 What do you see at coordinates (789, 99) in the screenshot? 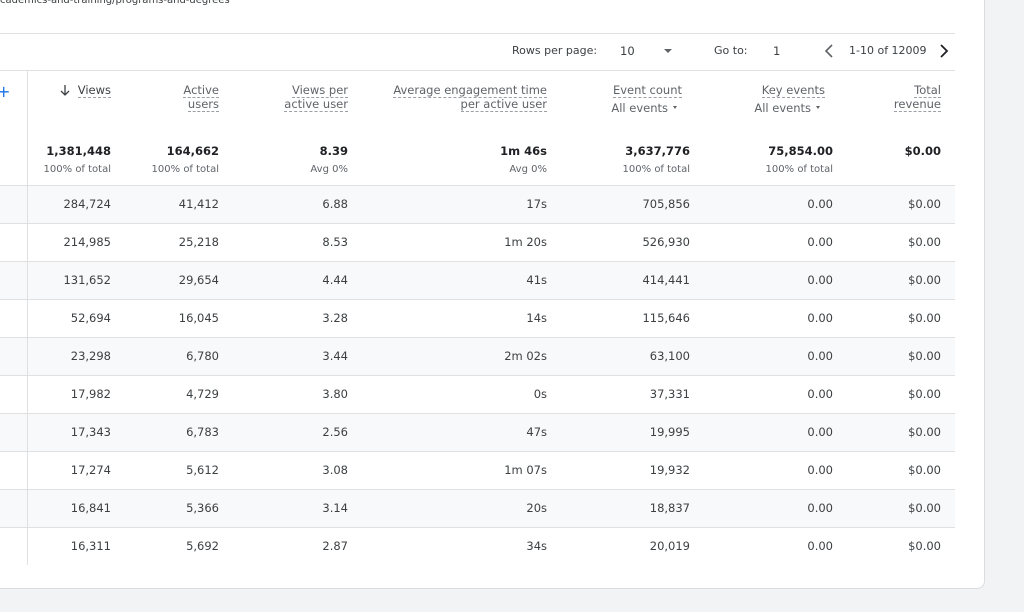
I see `column-header: Key events All events` at bounding box center [789, 99].